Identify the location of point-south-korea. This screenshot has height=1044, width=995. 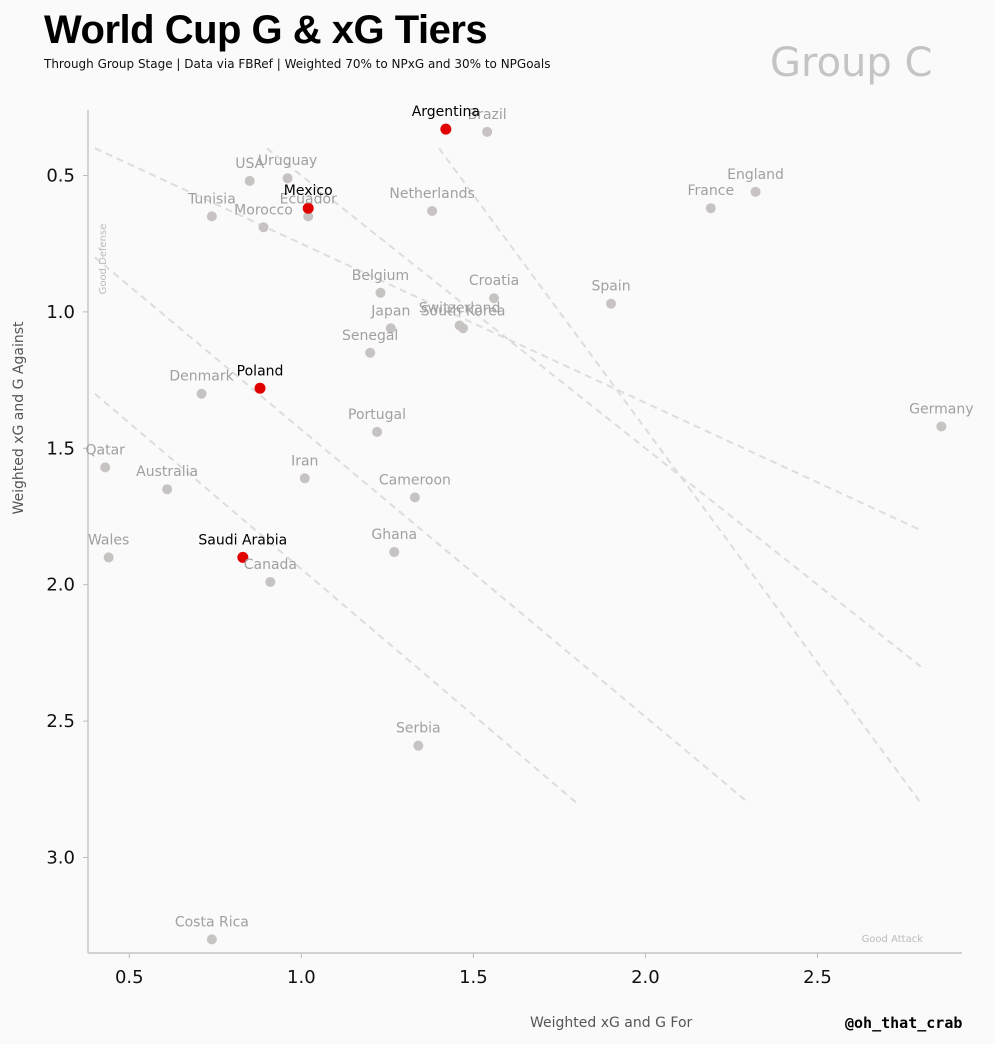
(463, 328).